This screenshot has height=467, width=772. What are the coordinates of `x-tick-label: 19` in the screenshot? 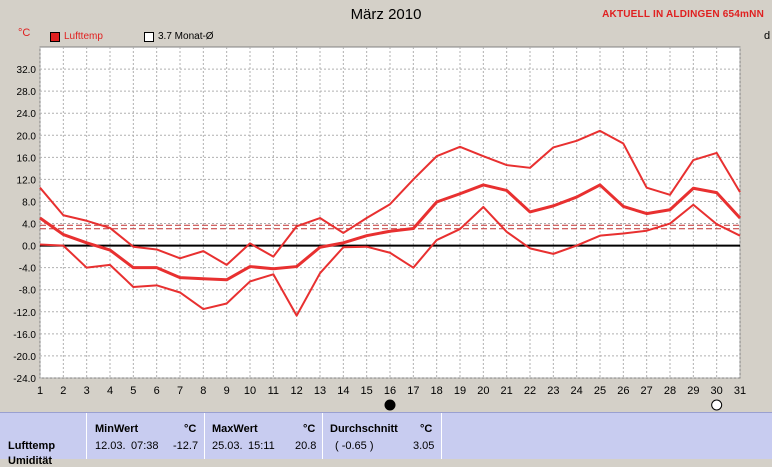 It's located at (460, 391).